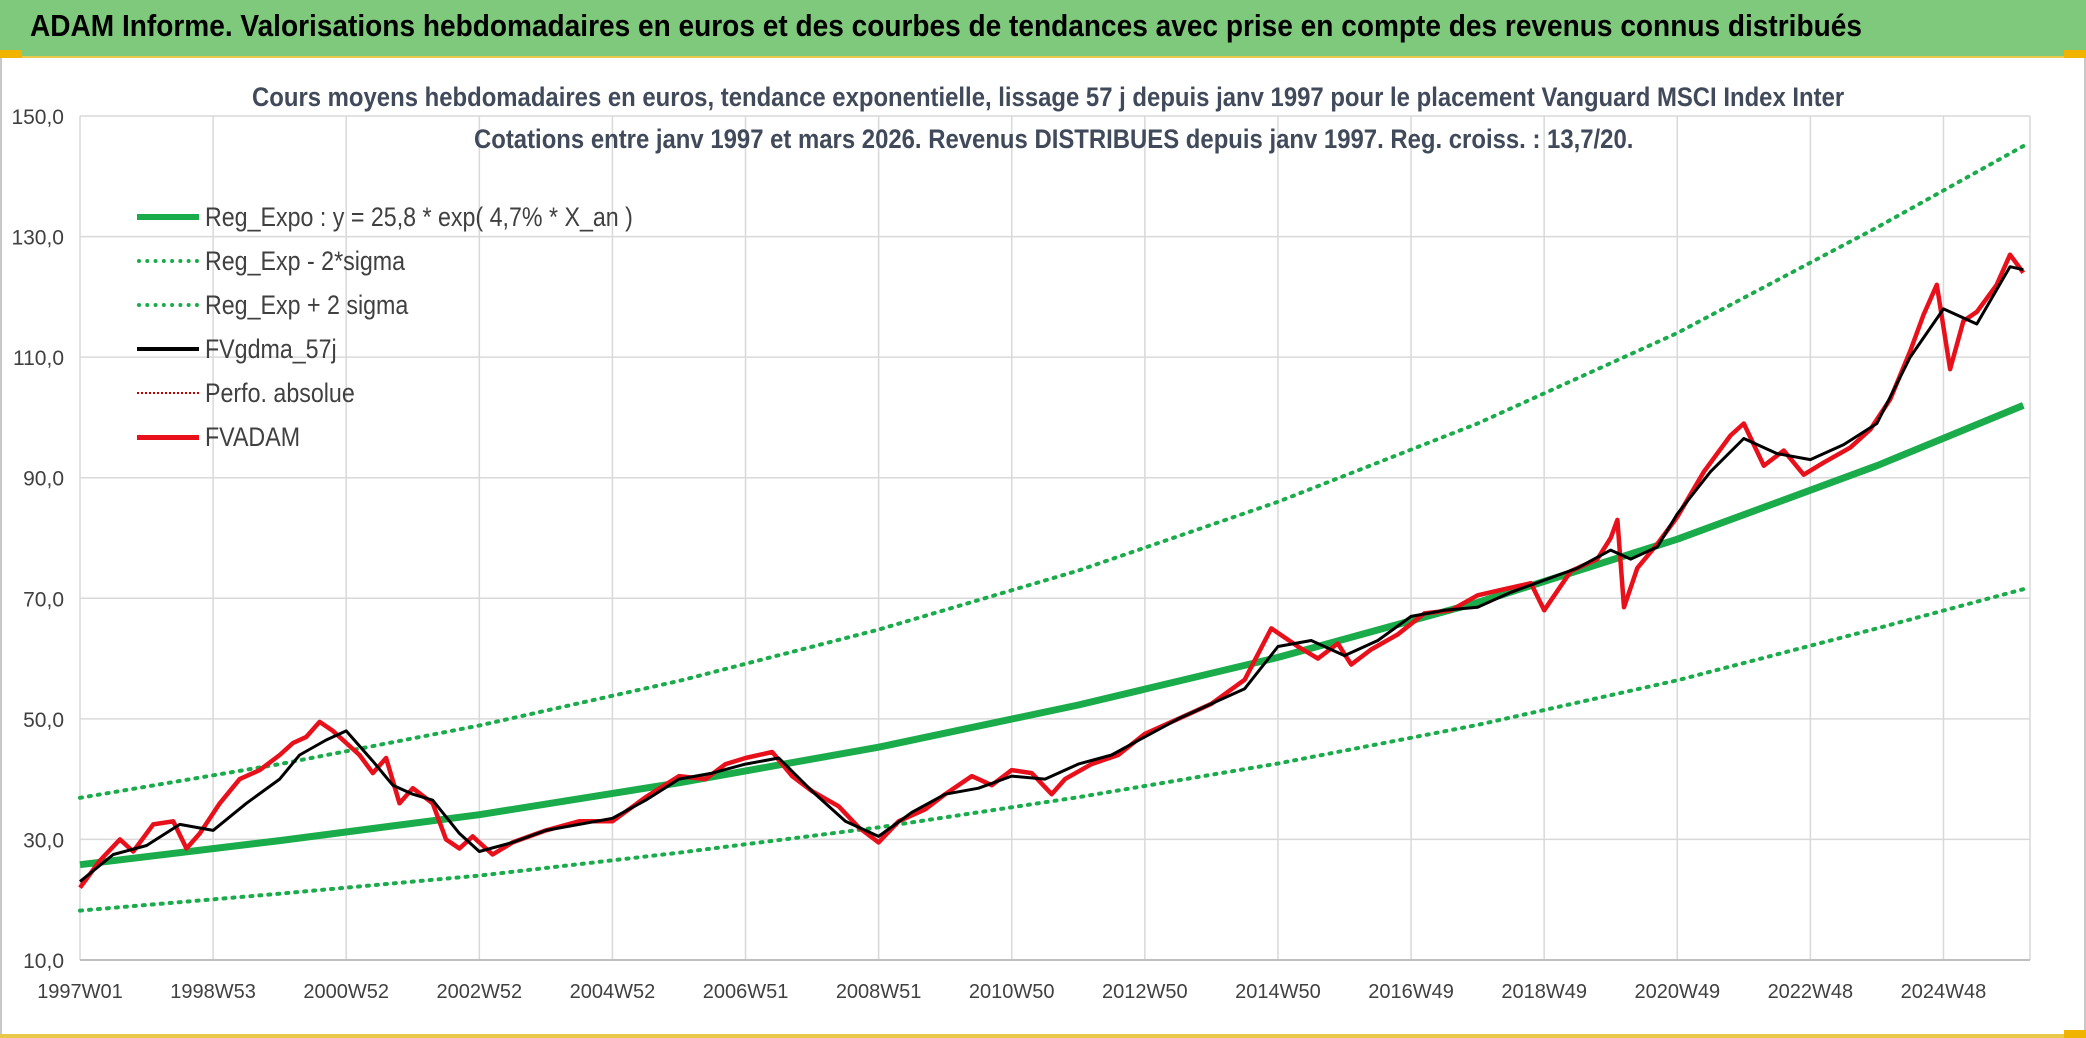 Image resolution: width=2086 pixels, height=1038 pixels. What do you see at coordinates (271, 348) in the screenshot?
I see `legend-label: FVgdma_57j` at bounding box center [271, 348].